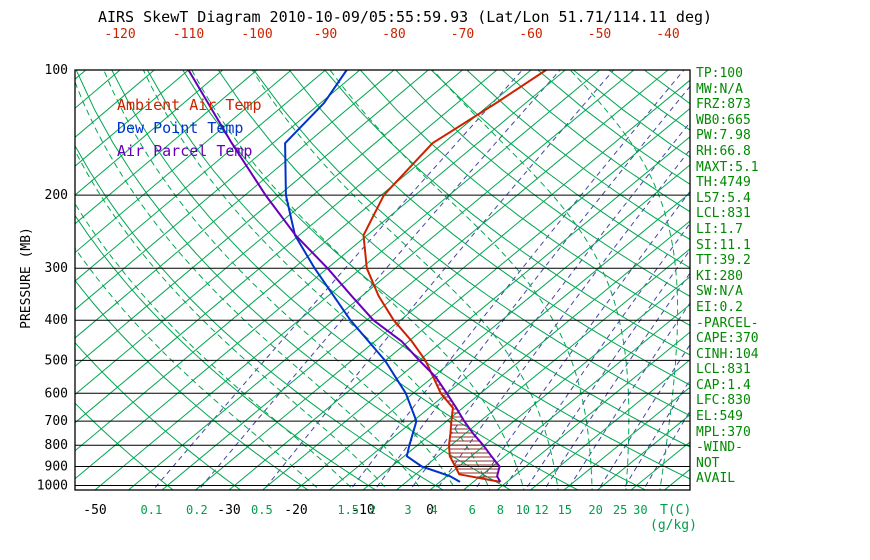  What do you see at coordinates (719, 229) in the screenshot?
I see `stats-line: LI:1.7` at bounding box center [719, 229].